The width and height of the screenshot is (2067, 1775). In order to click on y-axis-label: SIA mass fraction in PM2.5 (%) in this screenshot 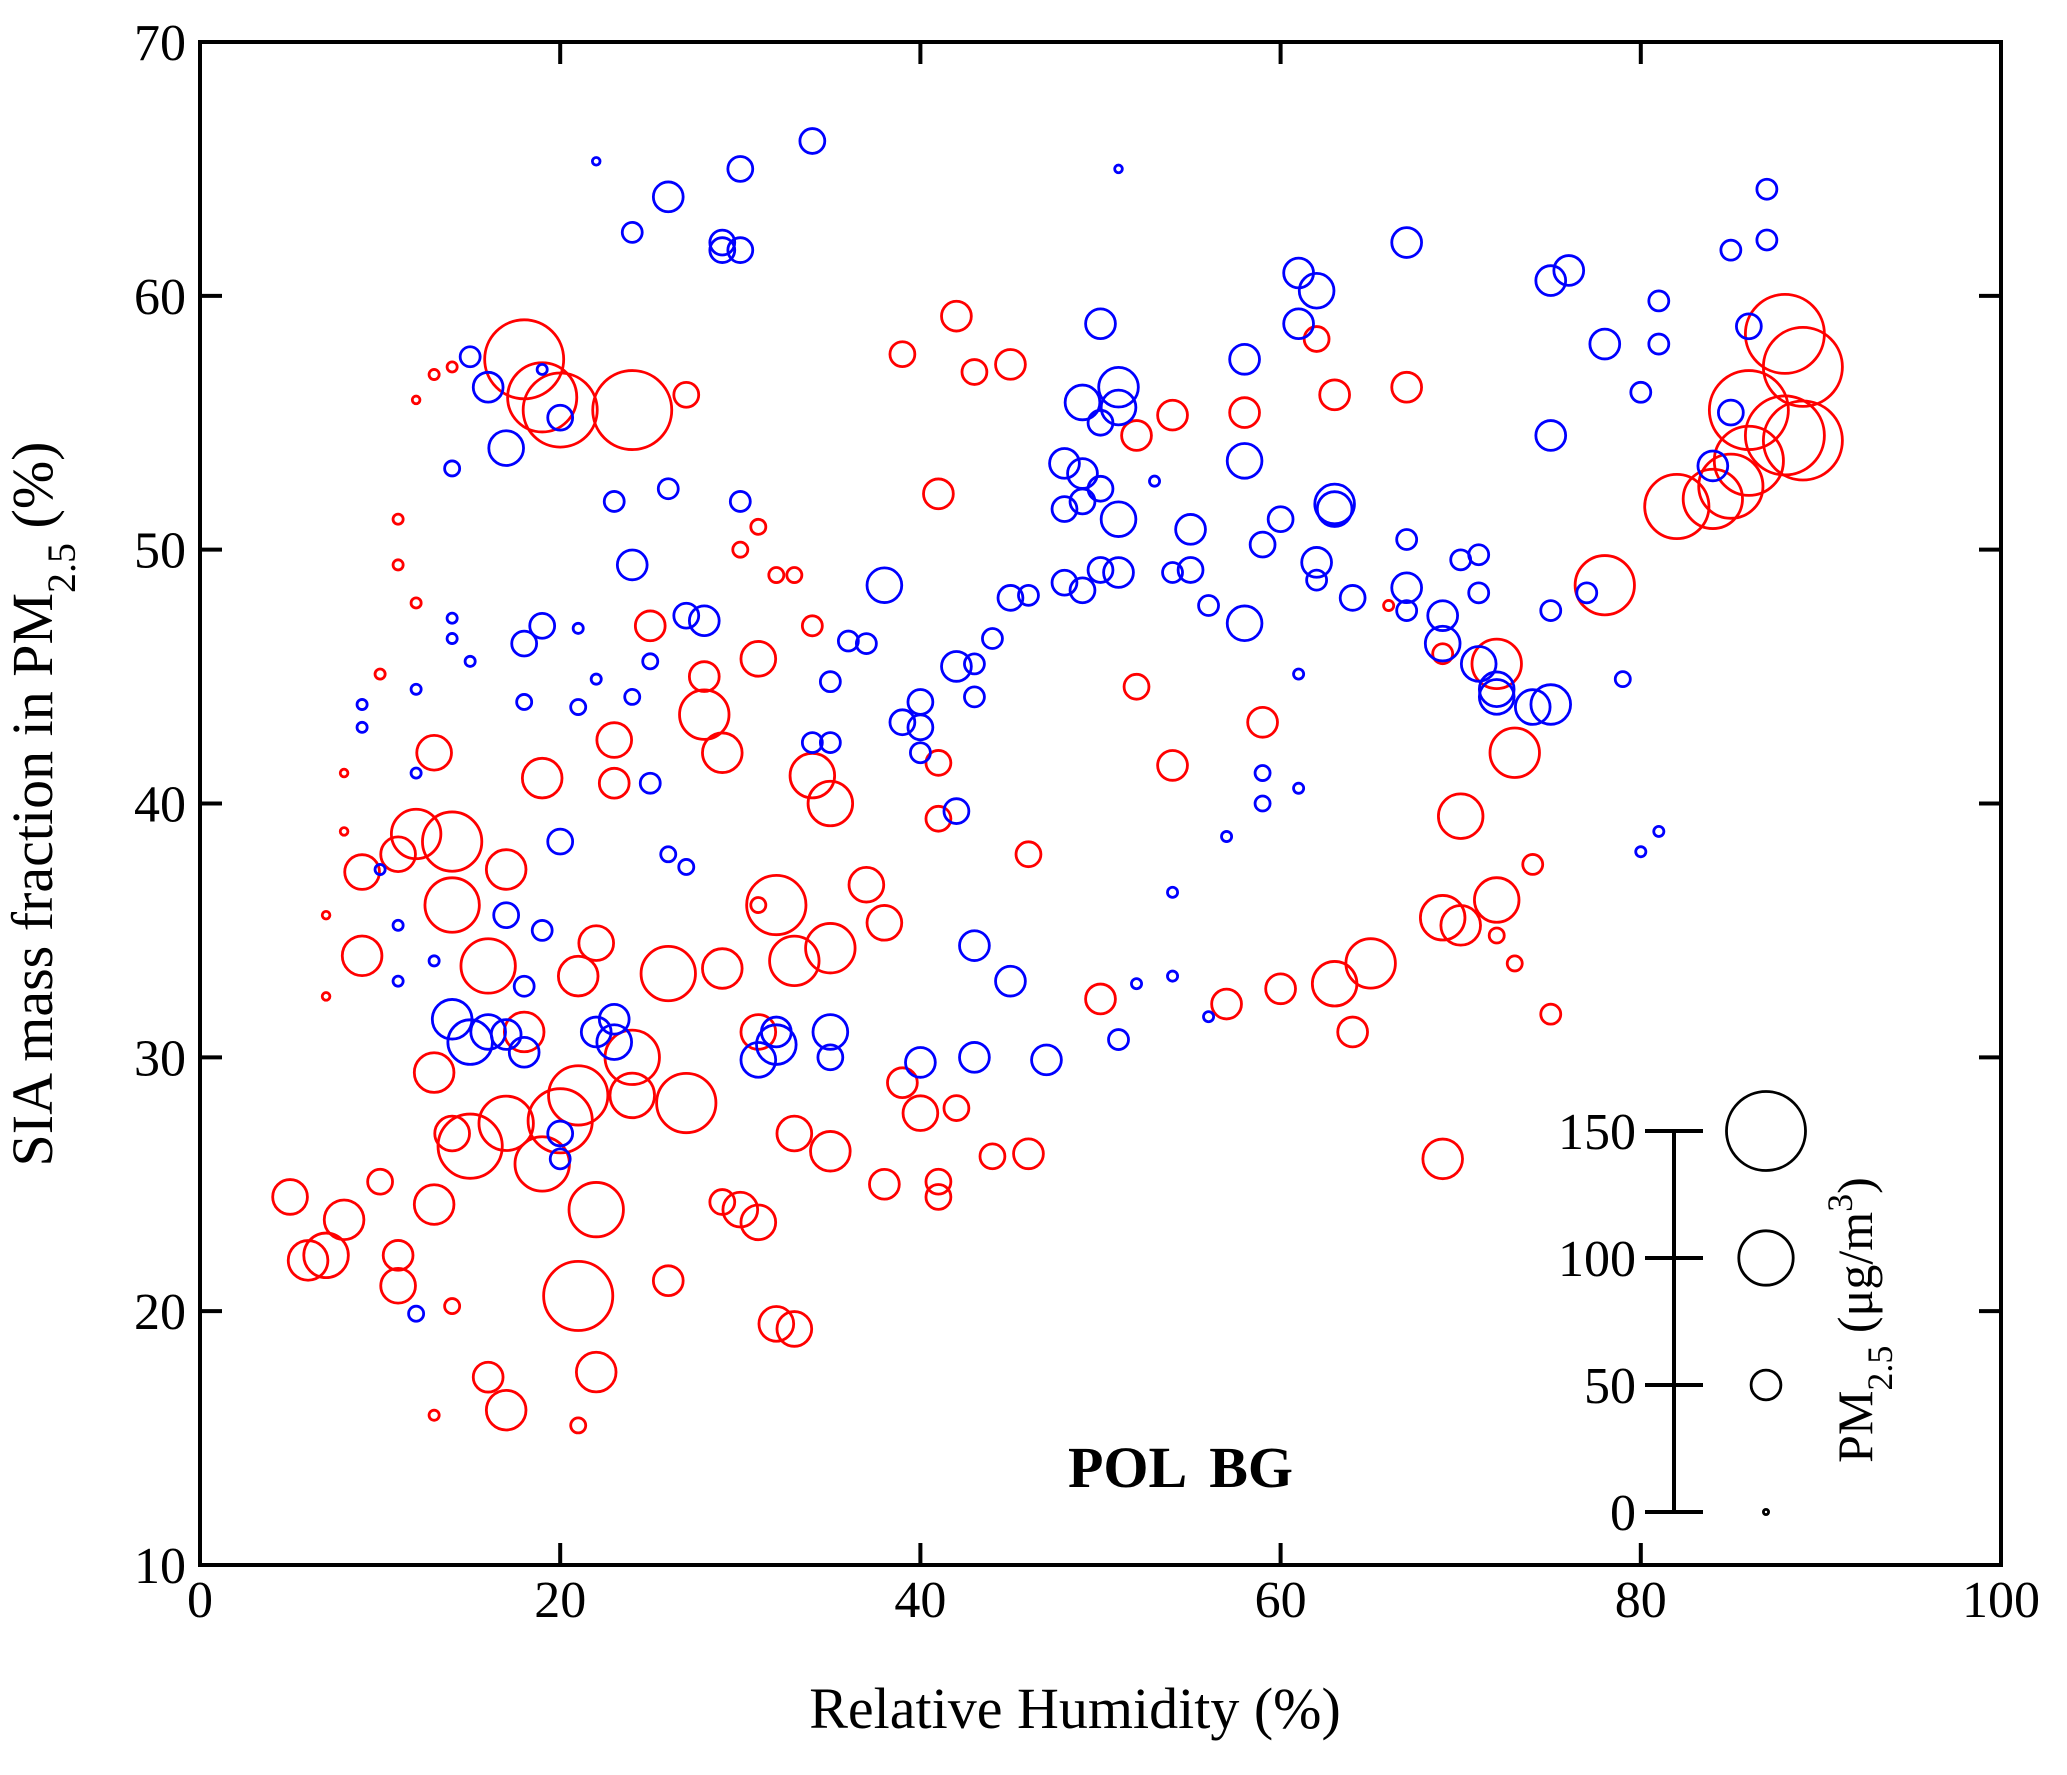, I will do `click(42, 804)`.